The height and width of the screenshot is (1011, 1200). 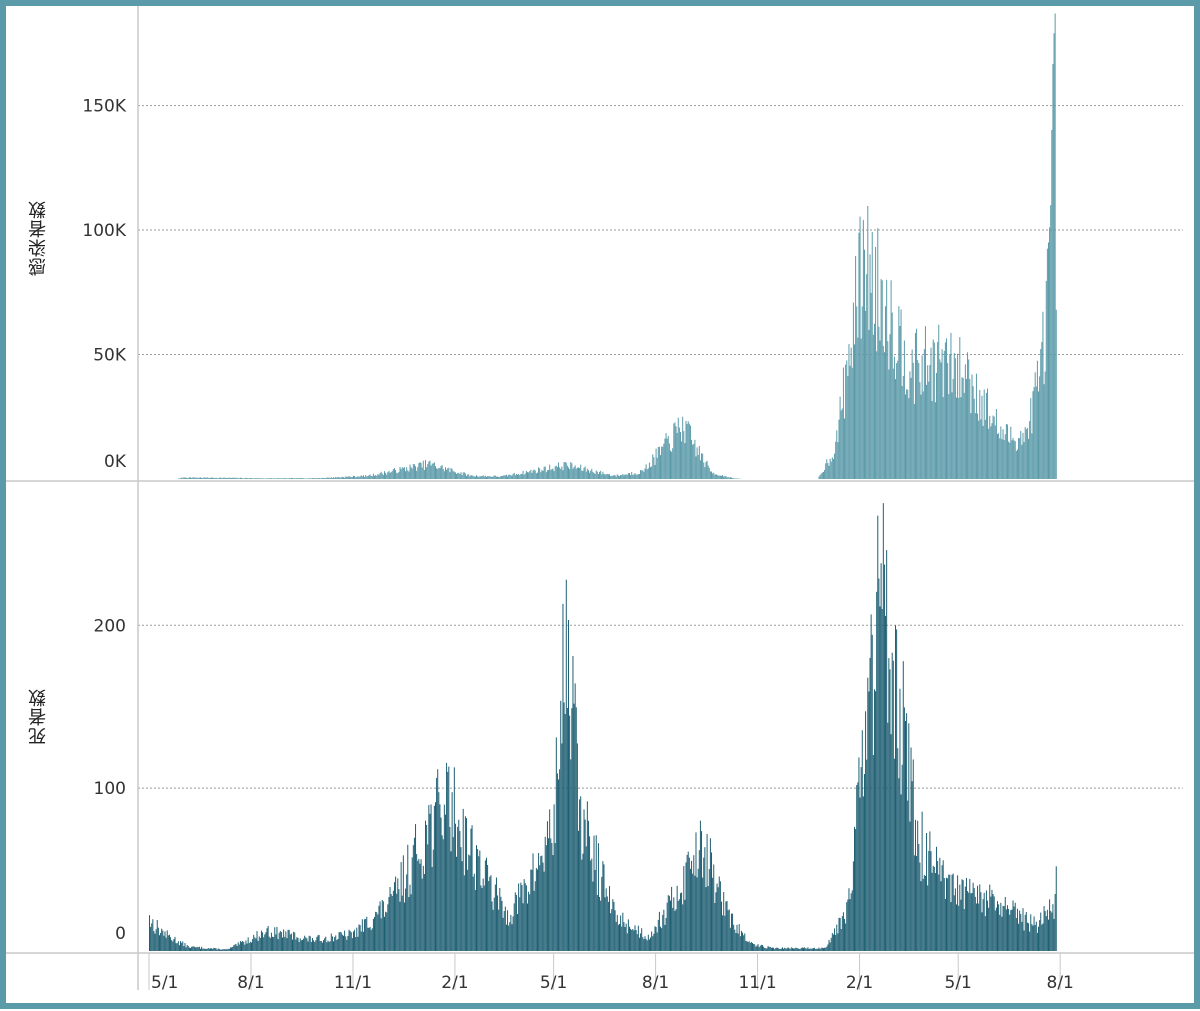 I want to click on x-tick-label: 5/1, so click(x=553, y=983).